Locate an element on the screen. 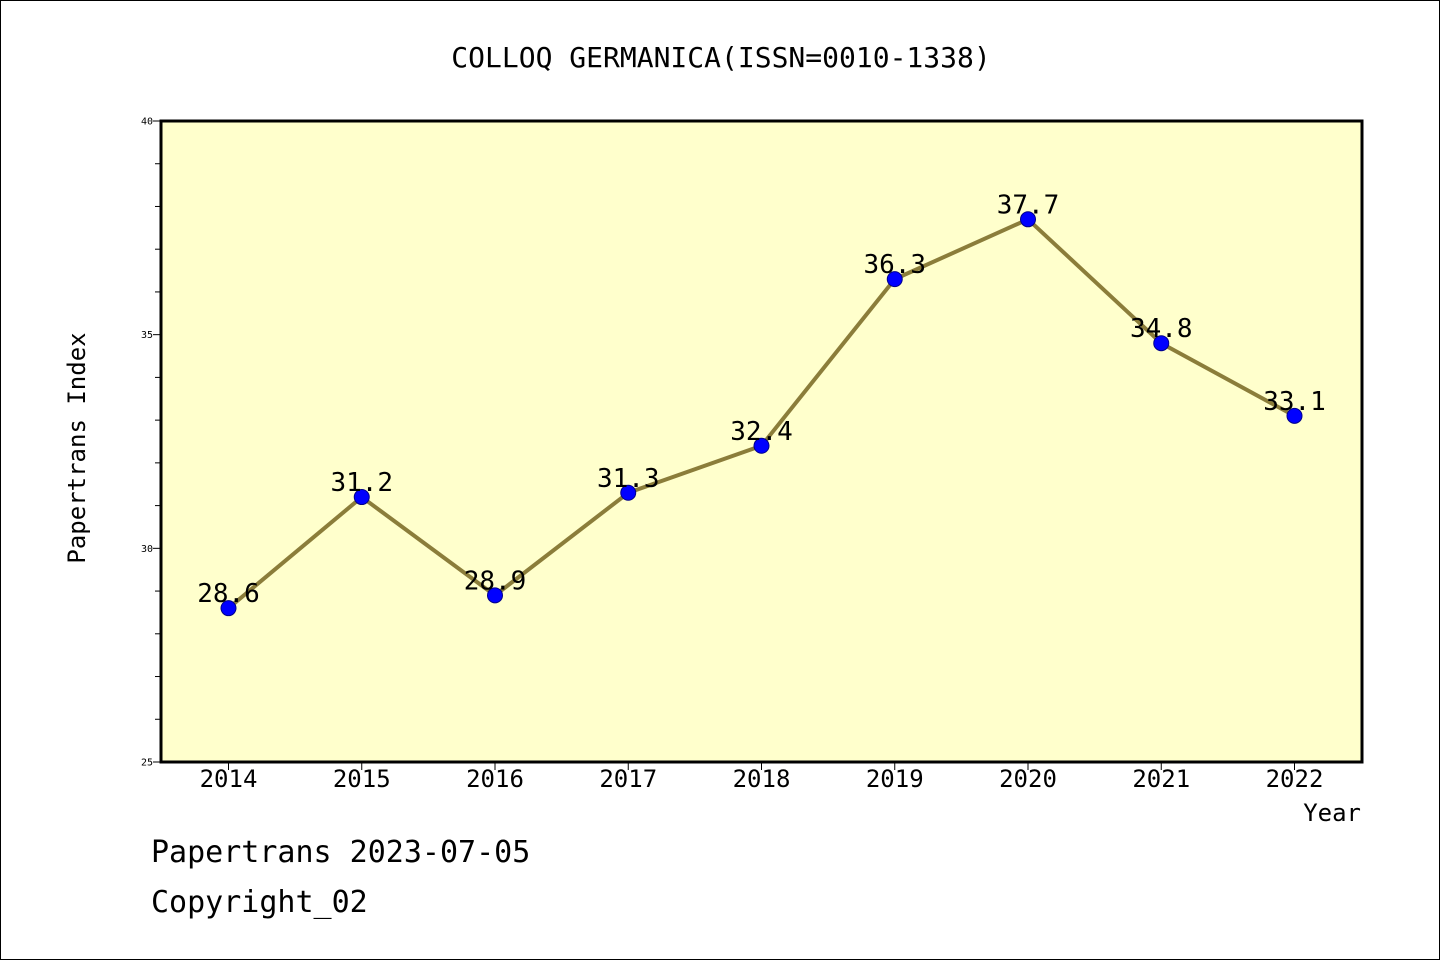 Image resolution: width=1440 pixels, height=961 pixels. x-tick-label: 2018 is located at coordinates (762, 779).